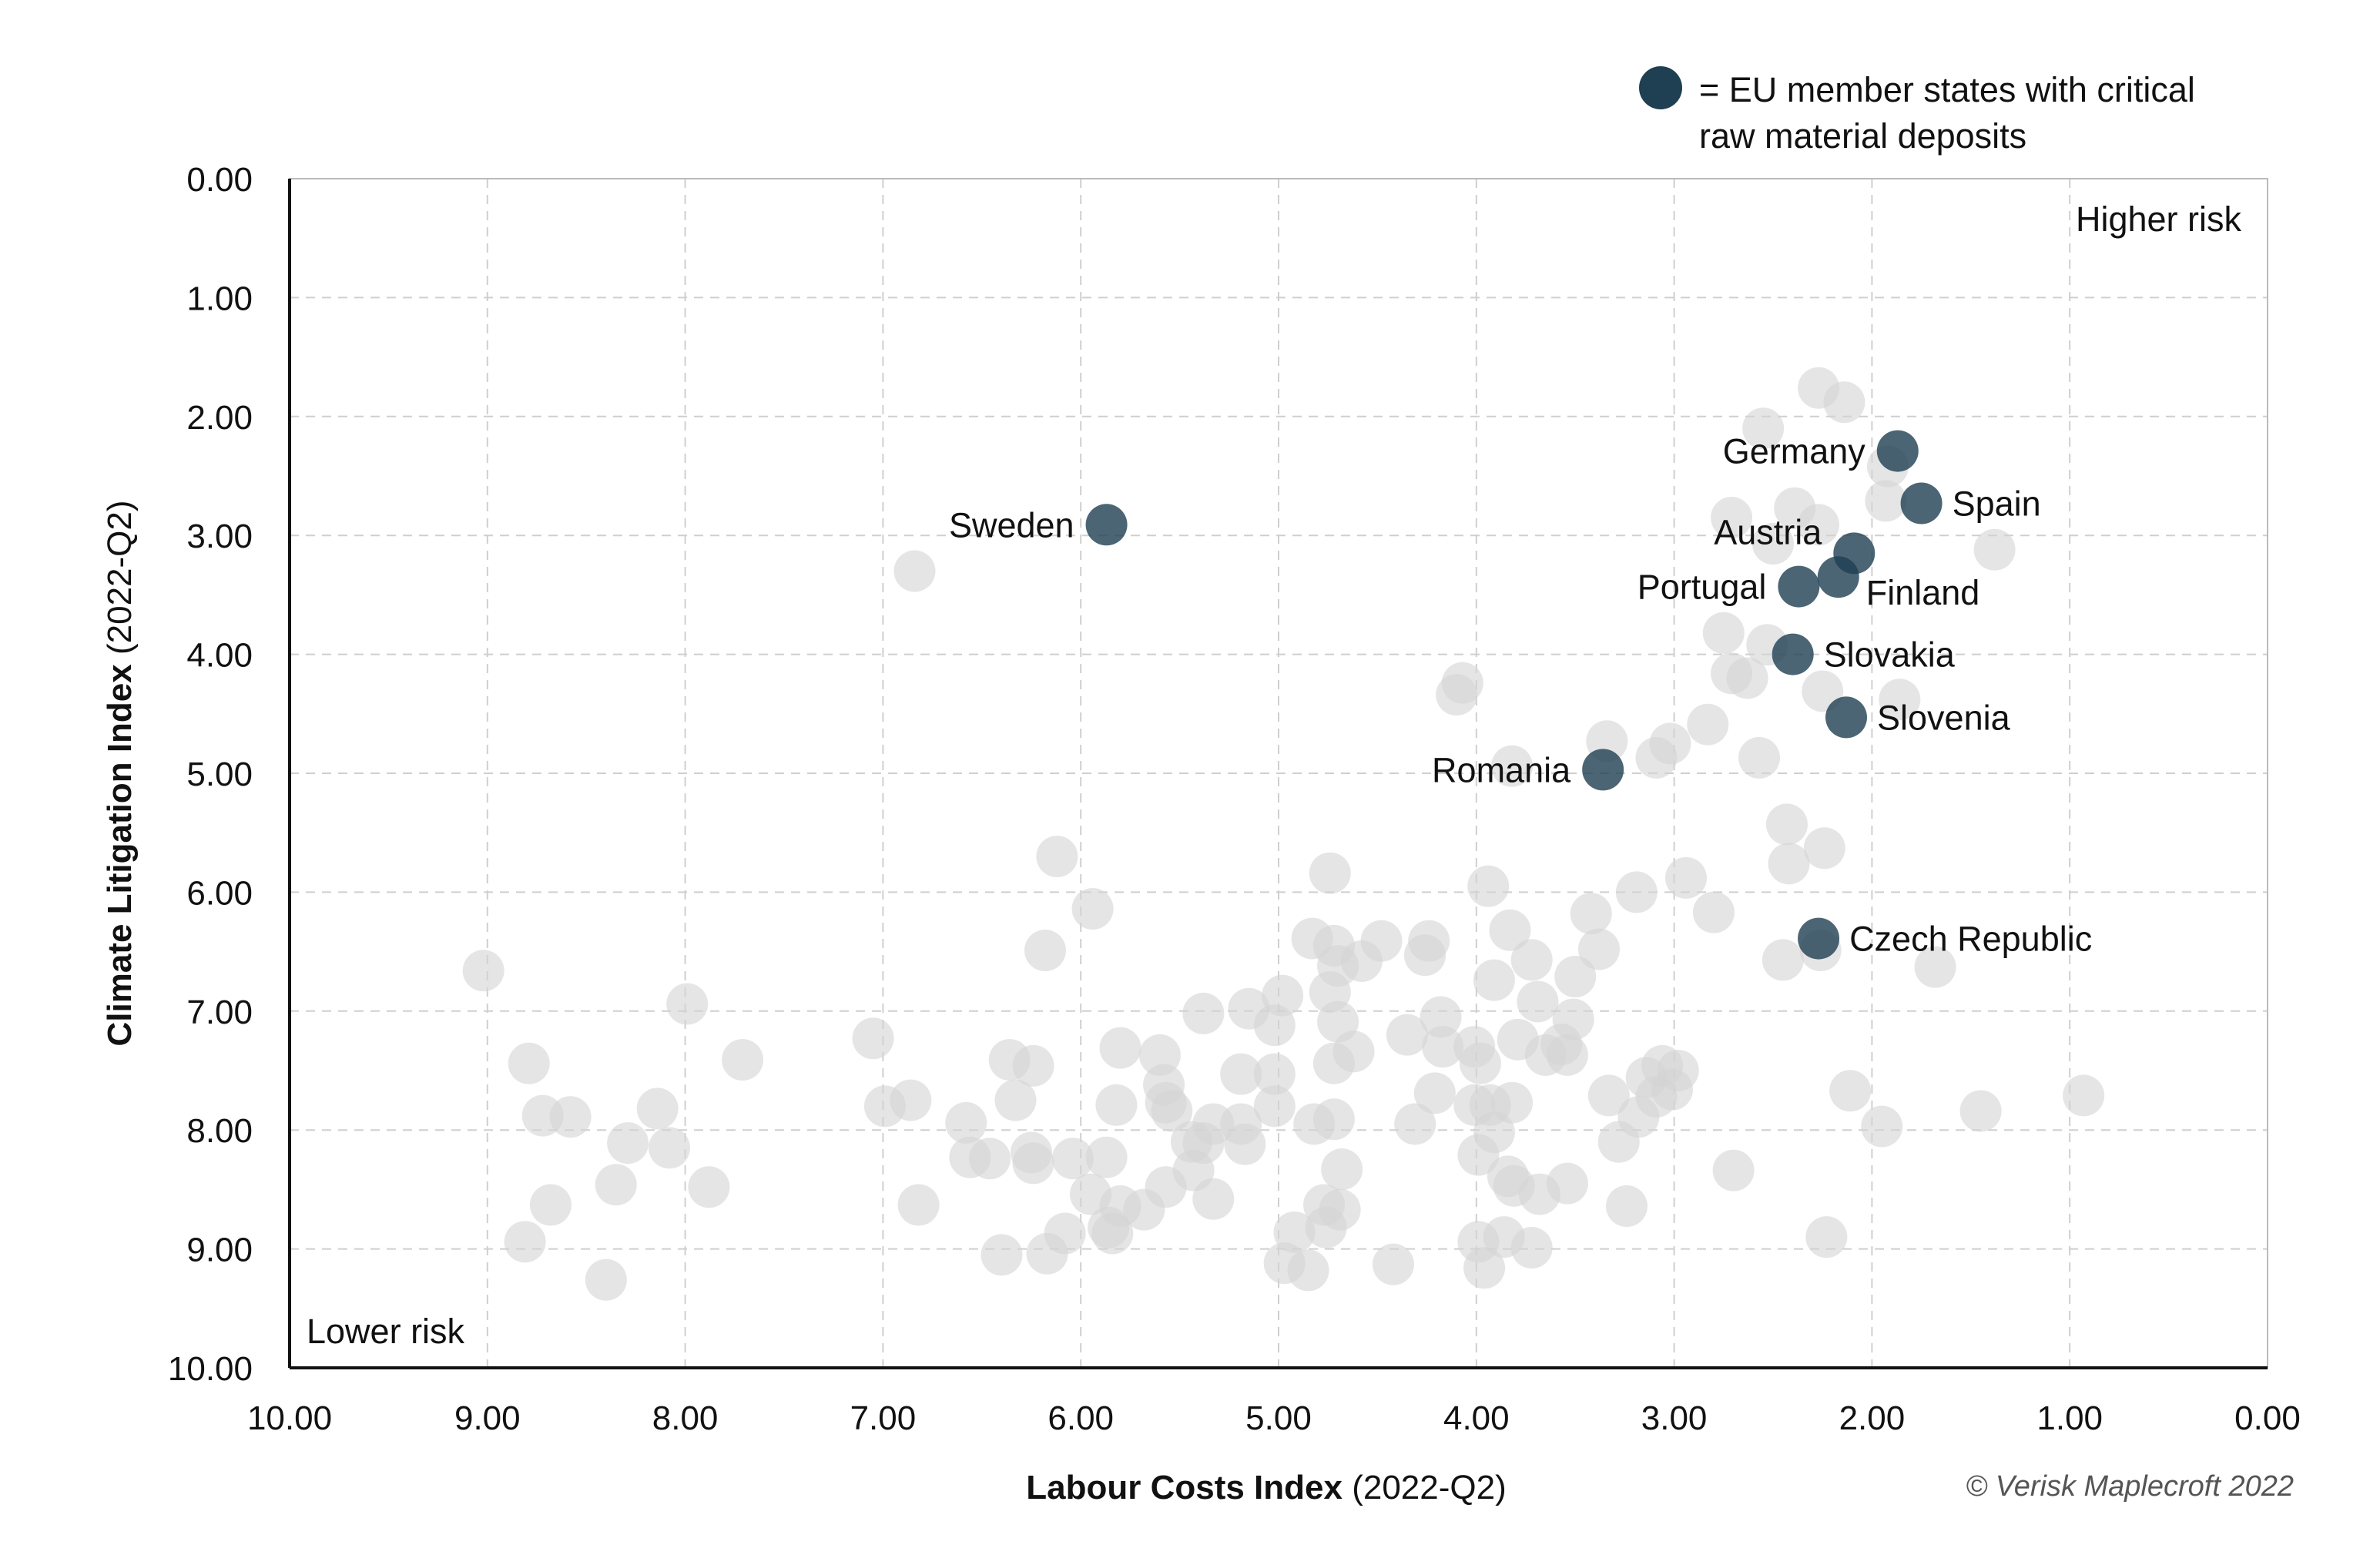 The image size is (2380, 1555). I want to click on x-tick-label: 3.00, so click(1674, 1418).